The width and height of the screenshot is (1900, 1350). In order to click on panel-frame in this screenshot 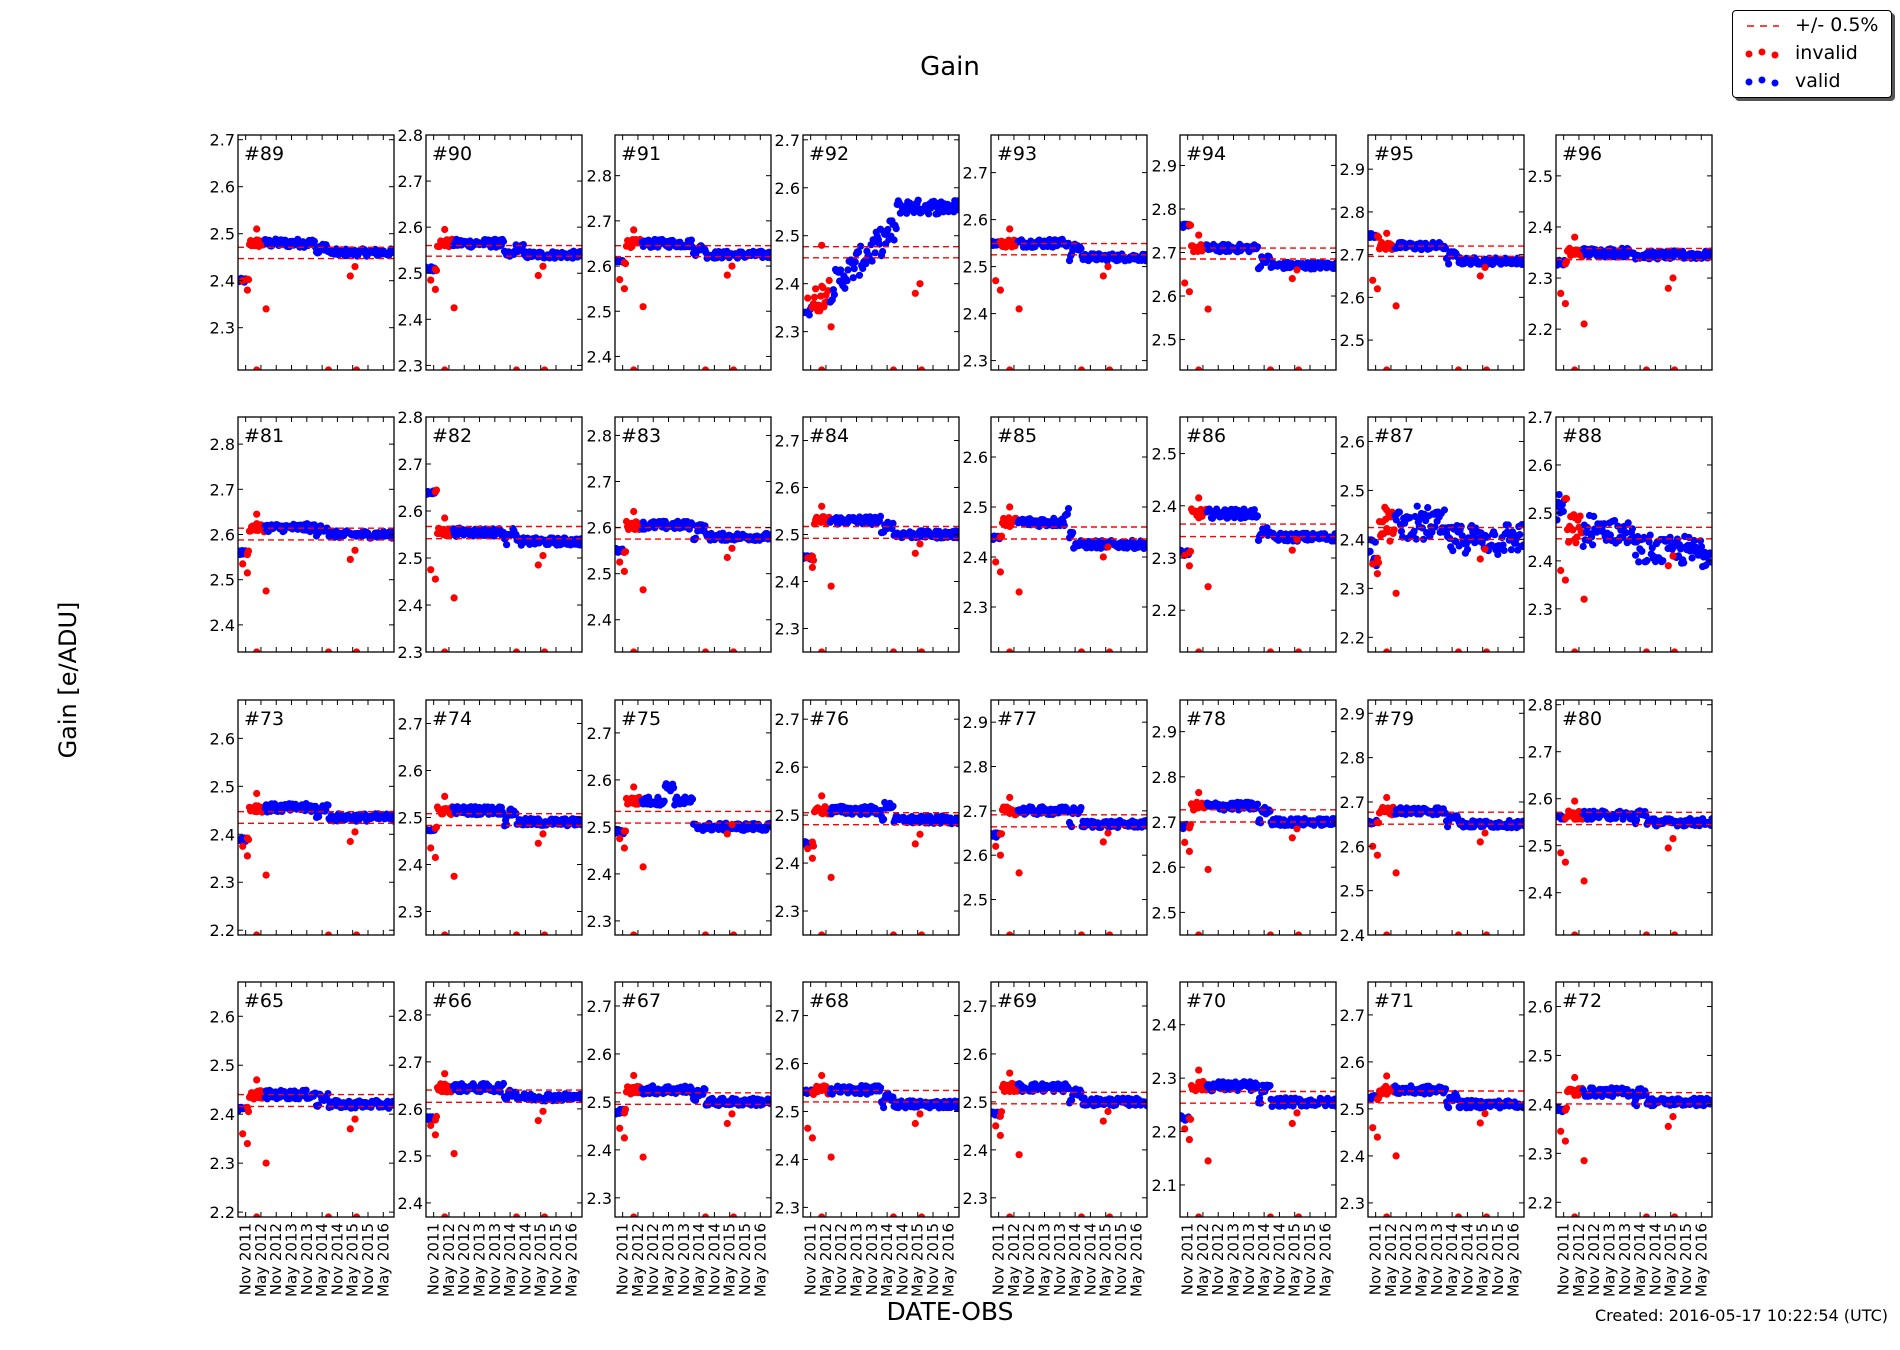, I will do `click(504, 534)`.